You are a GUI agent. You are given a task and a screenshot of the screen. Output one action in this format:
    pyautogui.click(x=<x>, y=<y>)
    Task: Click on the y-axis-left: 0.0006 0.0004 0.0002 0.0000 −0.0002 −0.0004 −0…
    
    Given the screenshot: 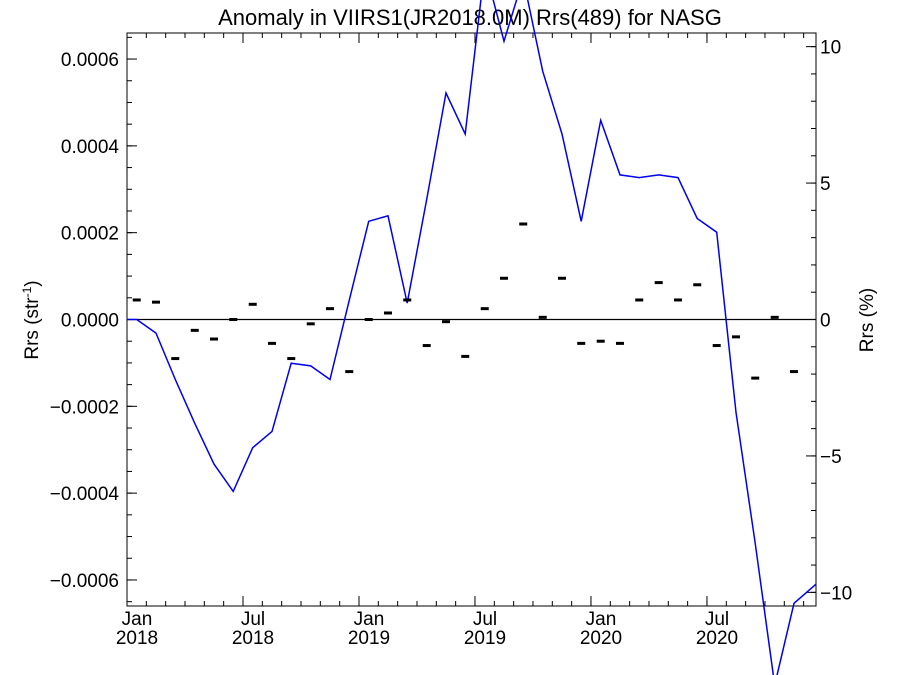 What is the action you would take?
    pyautogui.click(x=93, y=319)
    